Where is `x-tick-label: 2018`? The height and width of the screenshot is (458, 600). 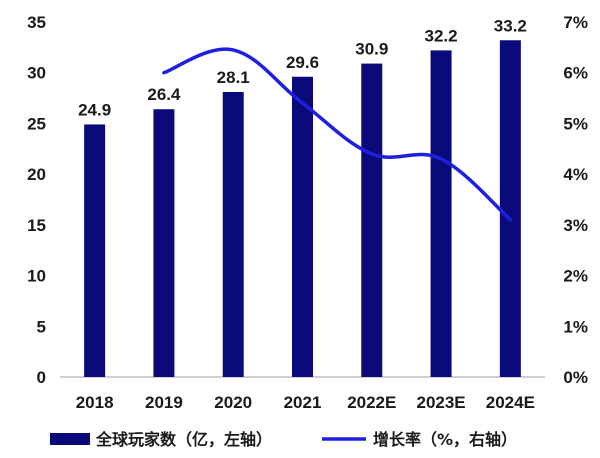 x-tick-label: 2018 is located at coordinates (95, 402).